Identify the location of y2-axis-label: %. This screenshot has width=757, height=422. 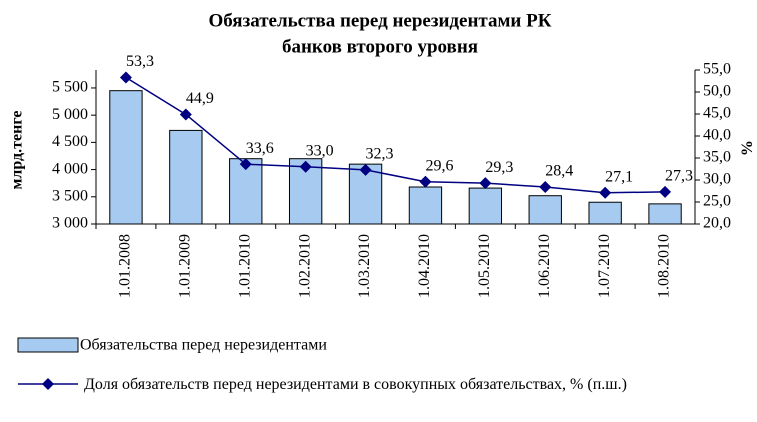
(745, 148).